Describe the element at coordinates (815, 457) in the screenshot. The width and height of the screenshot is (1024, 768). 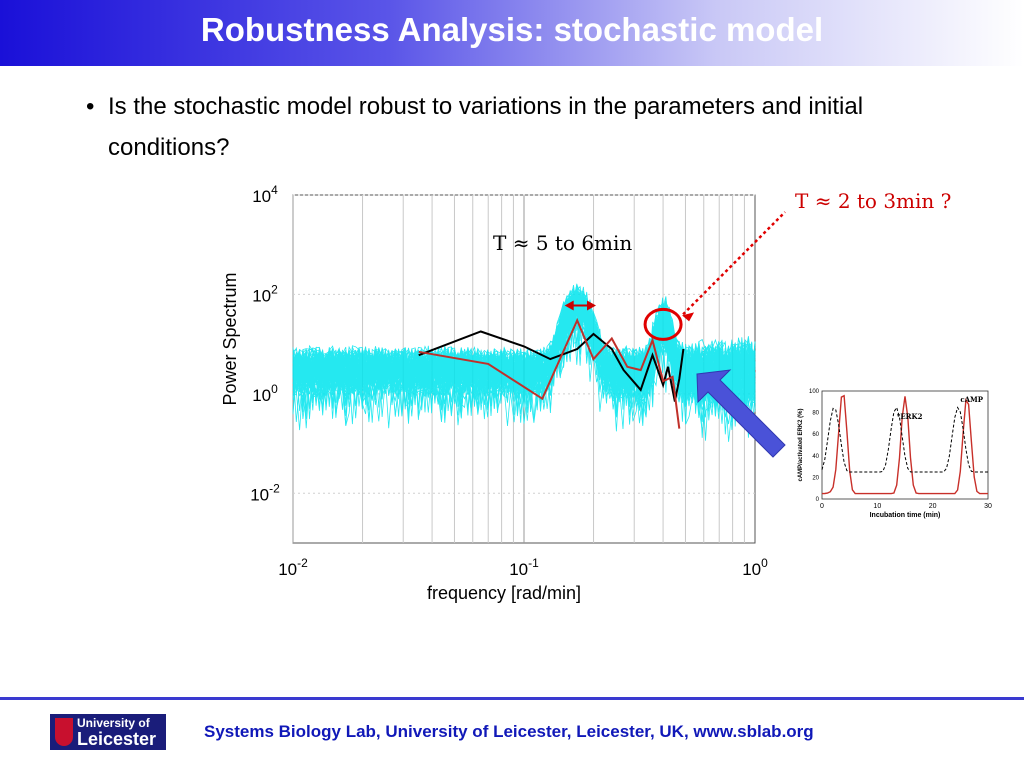
I see `inset-y-tick: 40` at that location.